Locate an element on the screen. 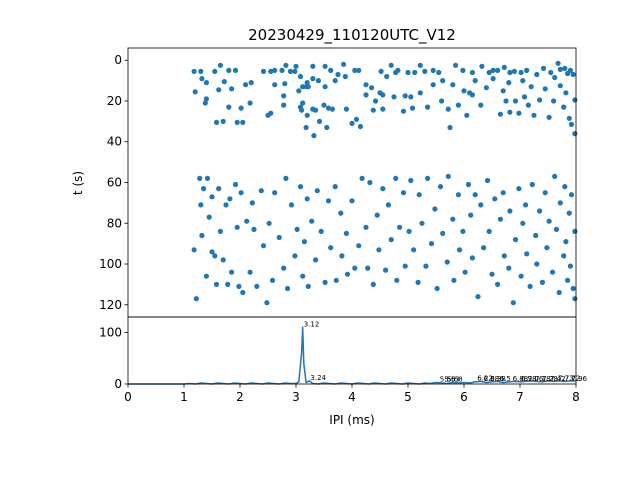  histogram-x-tick-label: 4 is located at coordinates (352, 397).